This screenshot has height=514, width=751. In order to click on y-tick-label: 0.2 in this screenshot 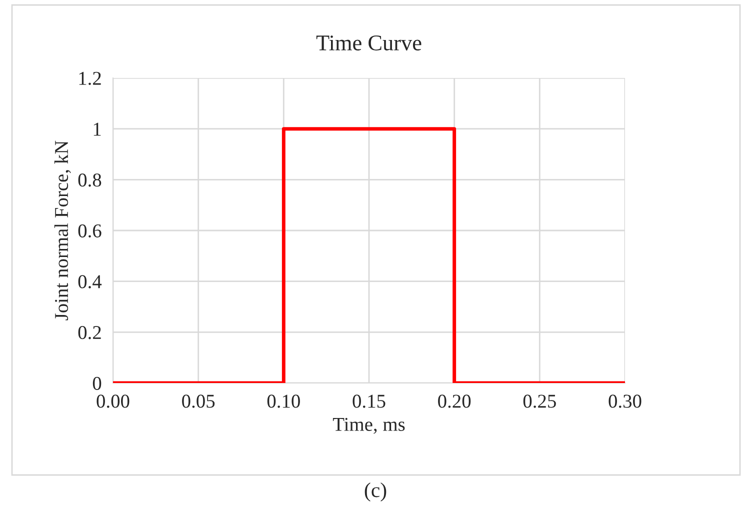, I will do `click(89, 333)`.